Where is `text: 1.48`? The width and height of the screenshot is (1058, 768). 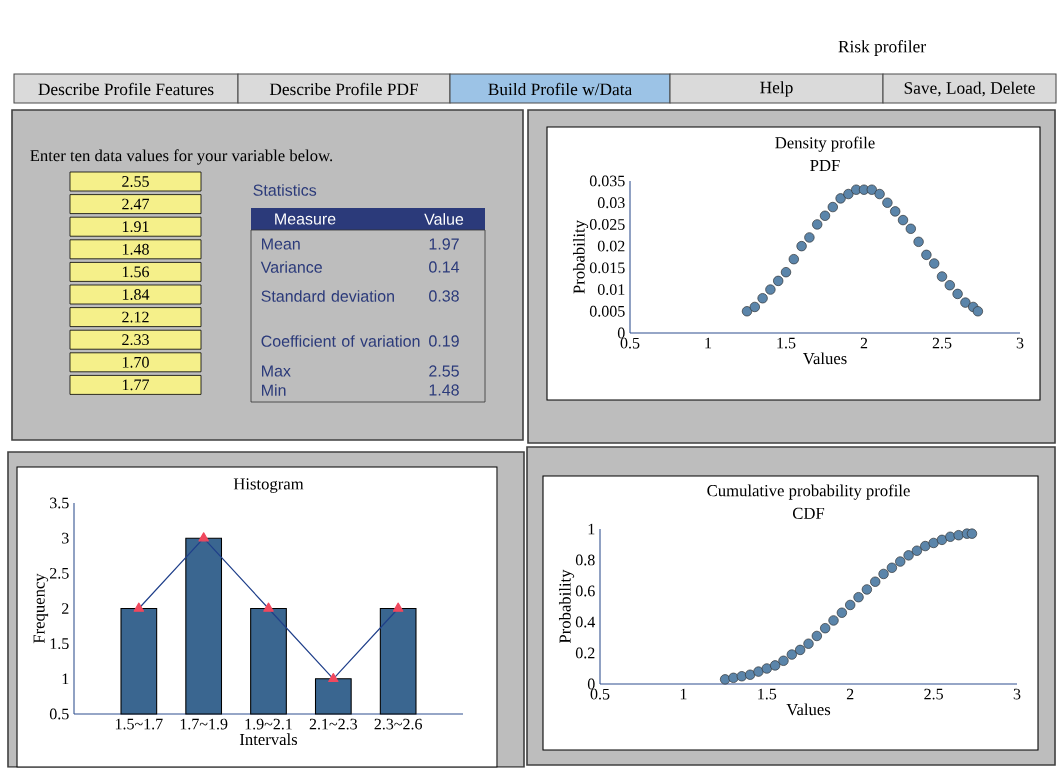 text: 1.48 is located at coordinates (135, 249).